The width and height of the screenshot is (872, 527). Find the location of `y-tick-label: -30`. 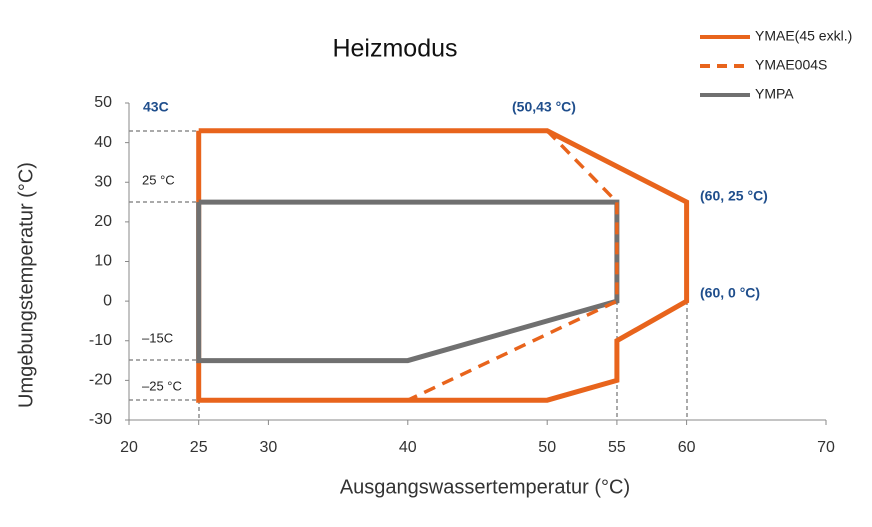

y-tick-label: -30 is located at coordinates (100, 419).